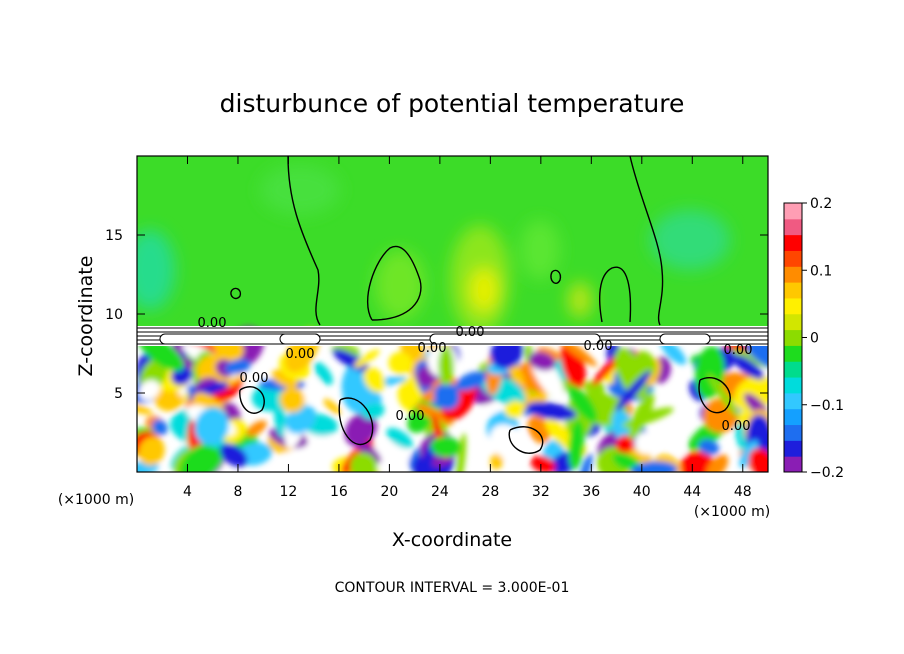 This screenshot has height=654, width=904. What do you see at coordinates (743, 492) in the screenshot?
I see `x-tick-label: 48` at bounding box center [743, 492].